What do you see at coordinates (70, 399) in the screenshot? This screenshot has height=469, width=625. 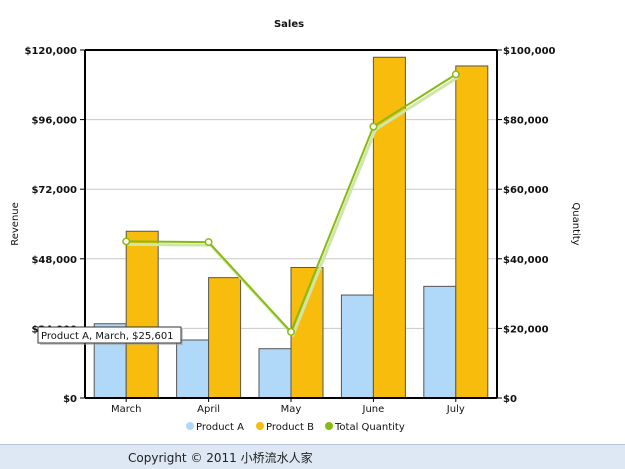 I see `y-tick-label-left: $0` at bounding box center [70, 399].